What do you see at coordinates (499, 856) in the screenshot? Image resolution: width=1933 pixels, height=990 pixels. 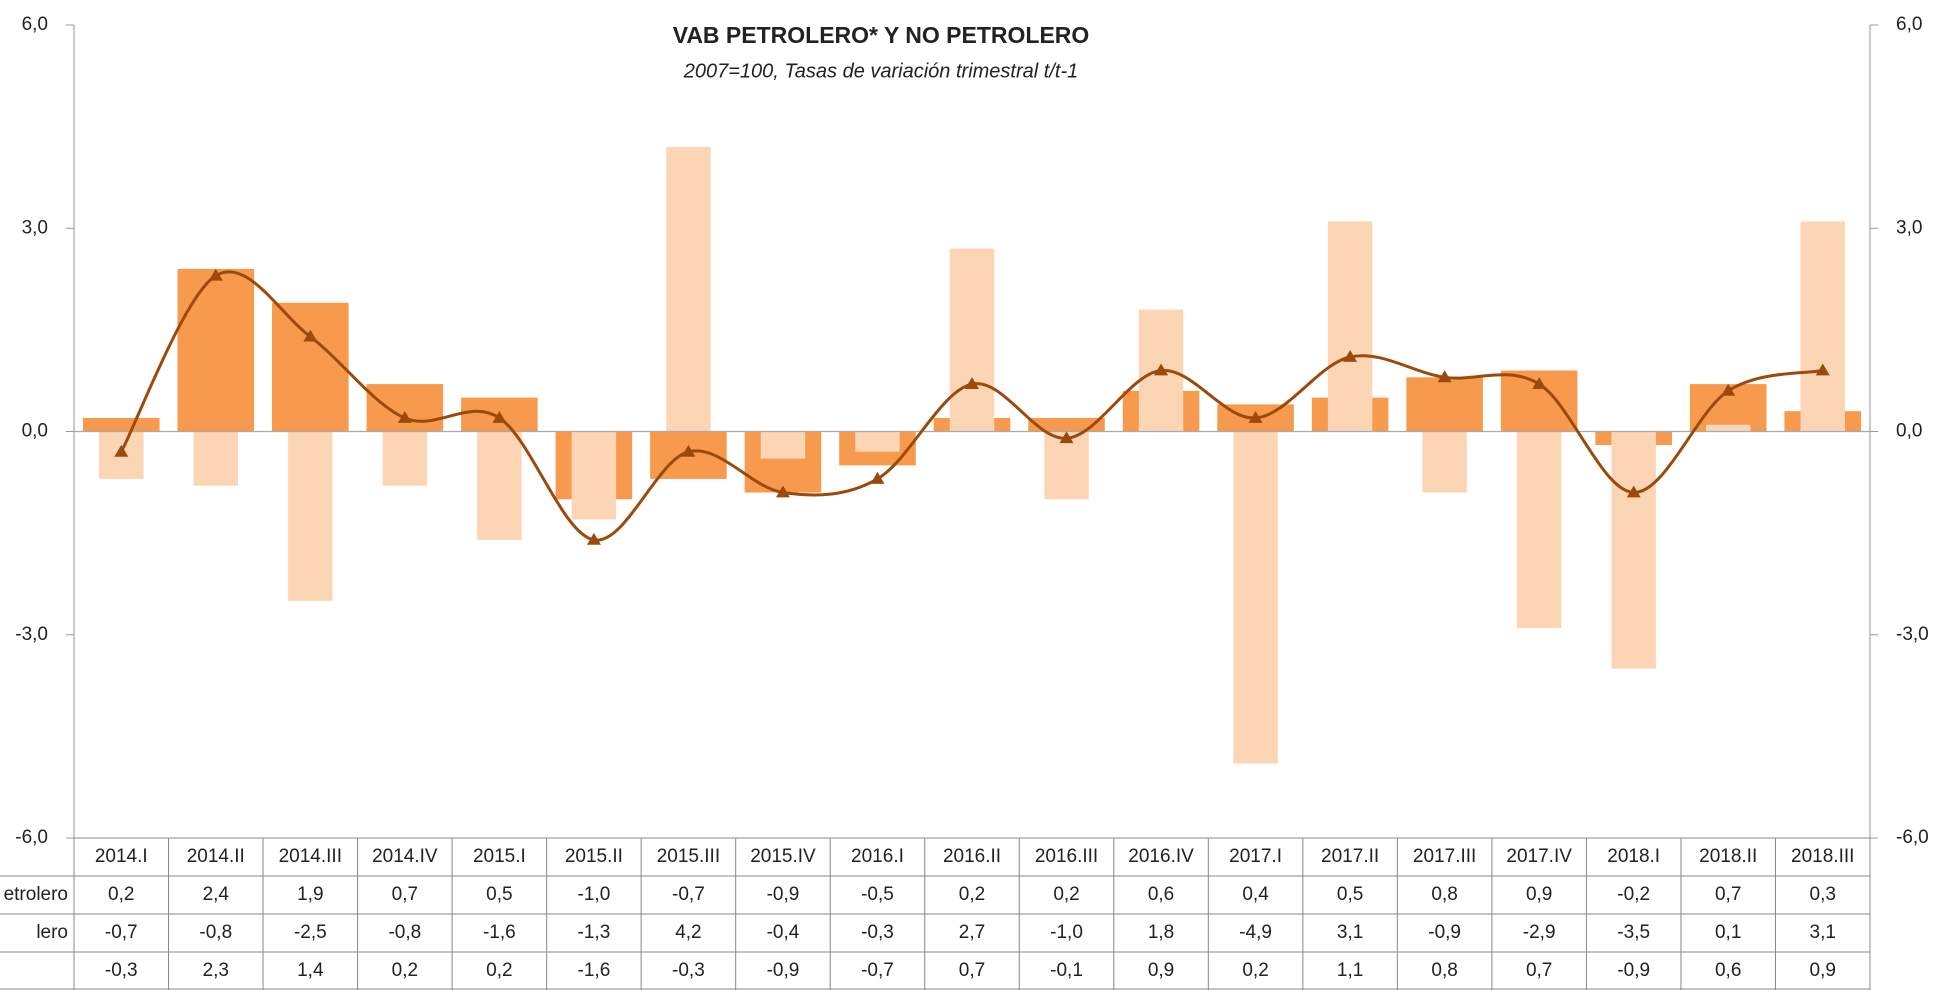 I see `x-tick-label: 2015.I` at bounding box center [499, 856].